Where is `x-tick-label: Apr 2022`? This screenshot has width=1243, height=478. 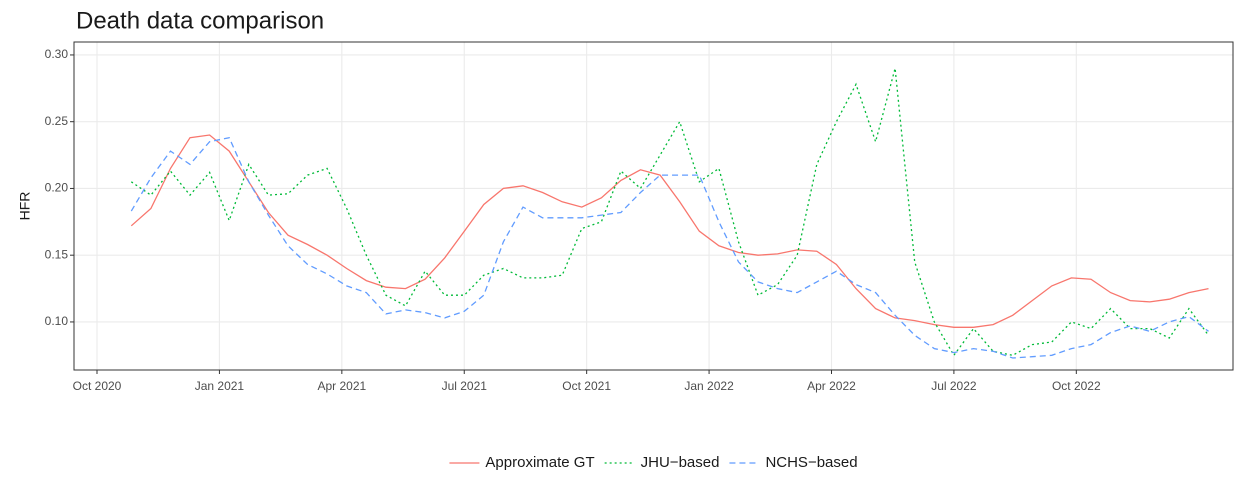
x-tick-label: Apr 2022 is located at coordinates (831, 386).